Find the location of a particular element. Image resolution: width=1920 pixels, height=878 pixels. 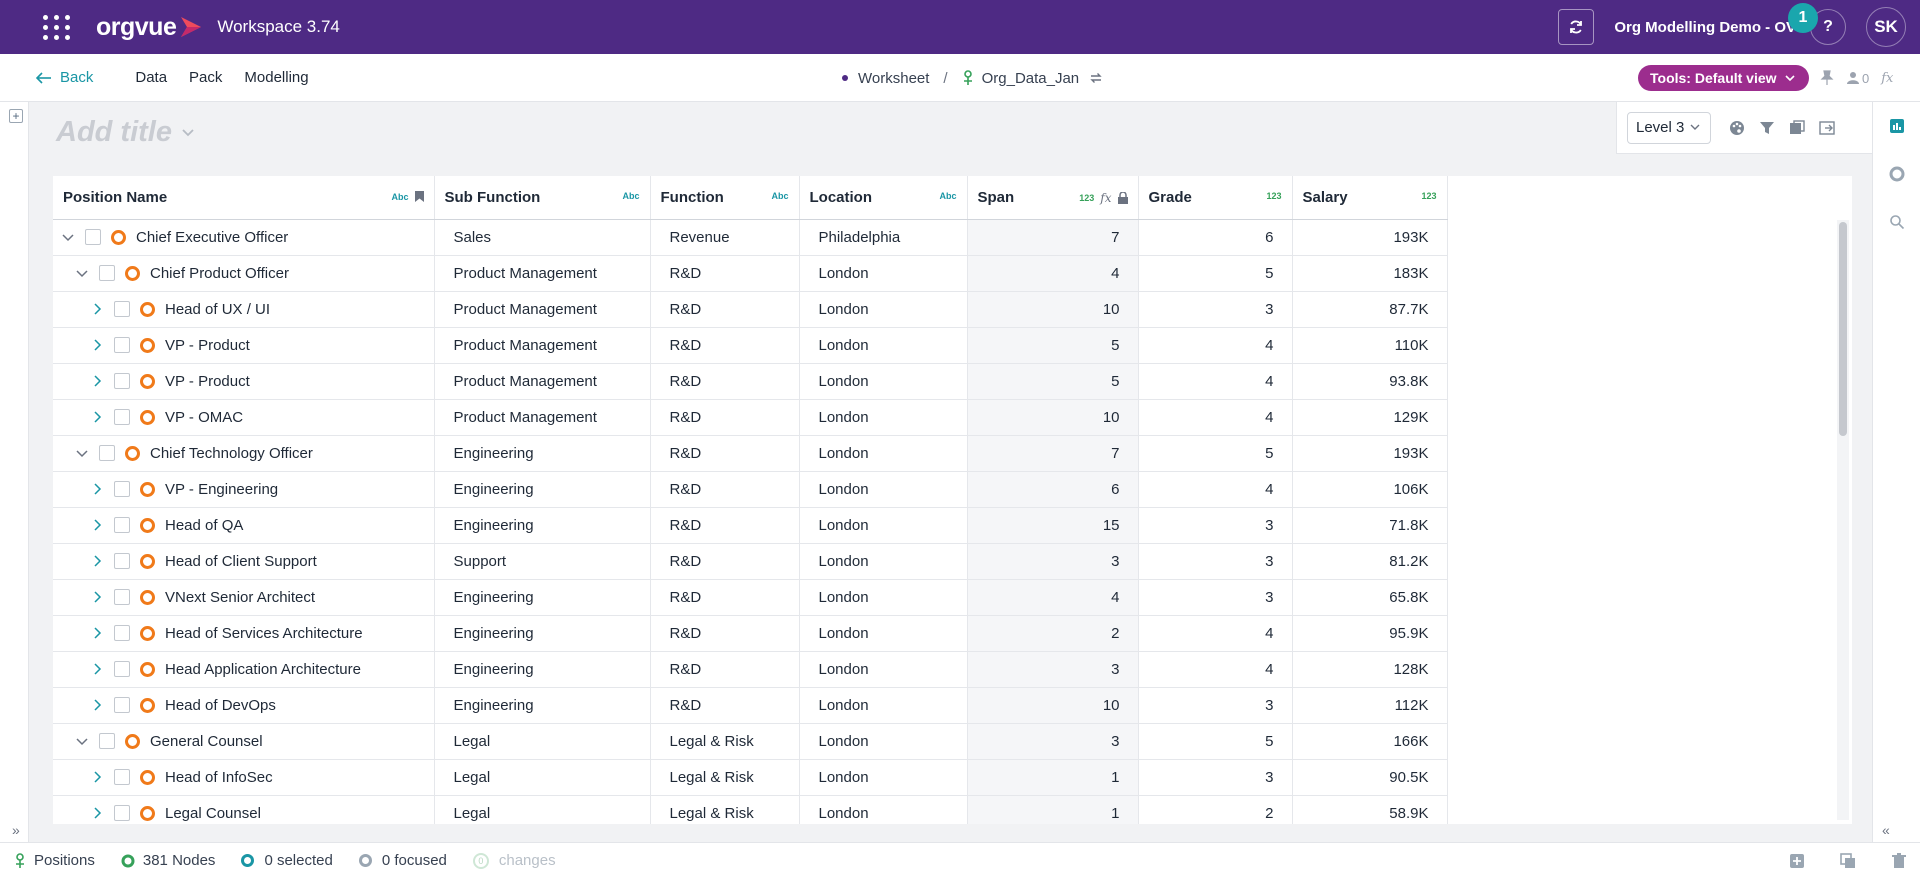

cell-span: 4 is located at coordinates (1053, 597).